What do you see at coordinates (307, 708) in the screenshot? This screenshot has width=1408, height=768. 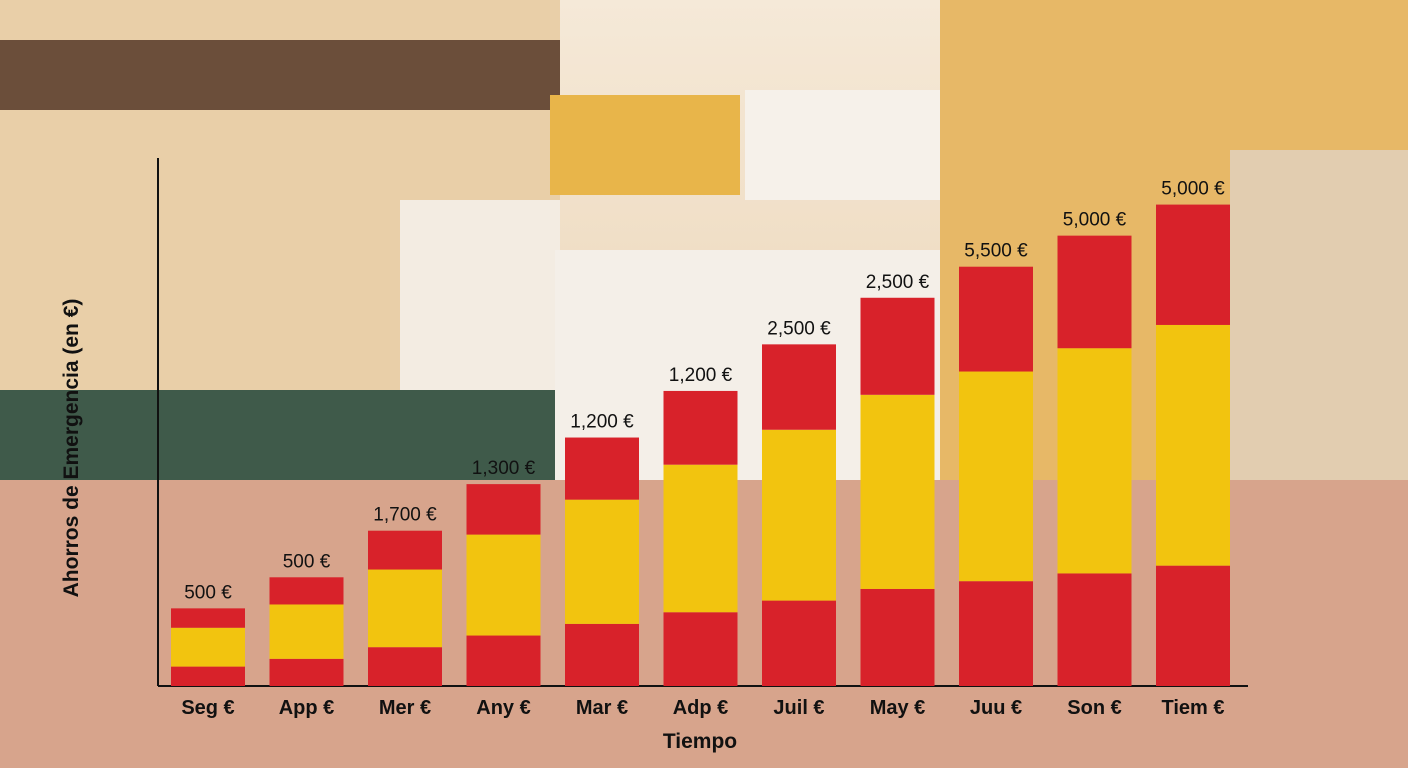 I see `x-tick-label: App €` at bounding box center [307, 708].